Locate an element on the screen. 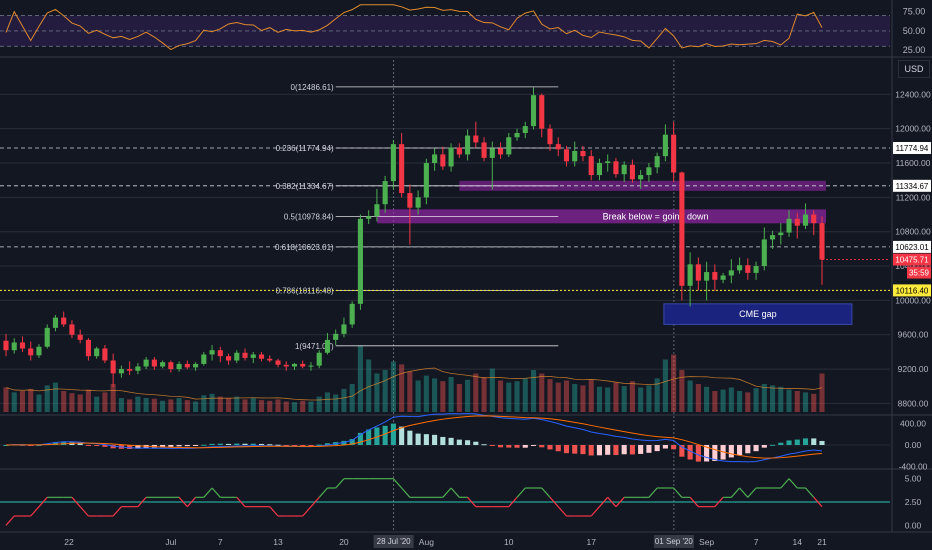 The image size is (932, 550). date-highlight-text: 01 Sep '20 is located at coordinates (674, 541).